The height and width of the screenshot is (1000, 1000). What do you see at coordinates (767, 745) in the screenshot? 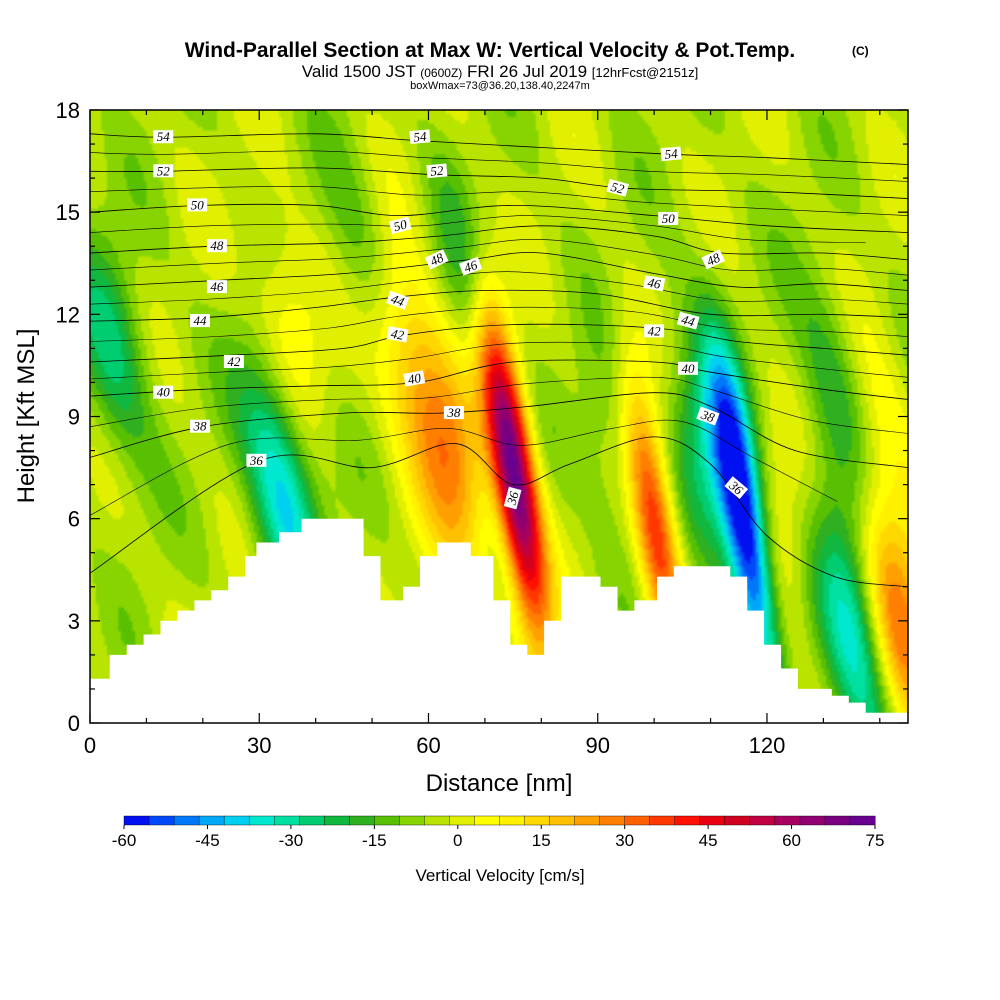
I see `x-tick-label: 120` at bounding box center [767, 745].